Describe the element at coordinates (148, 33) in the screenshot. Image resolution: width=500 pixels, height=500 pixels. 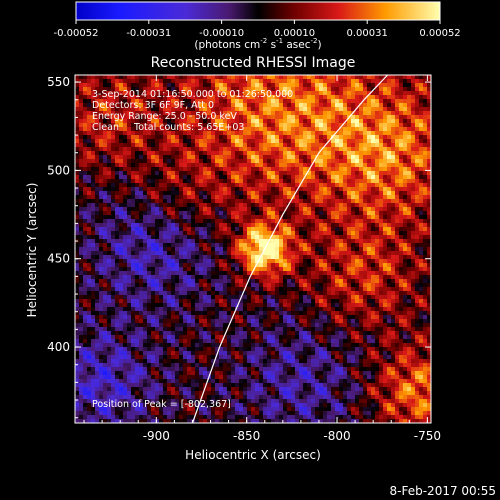
I see `colorbar-tick-label: -0.00031` at that location.